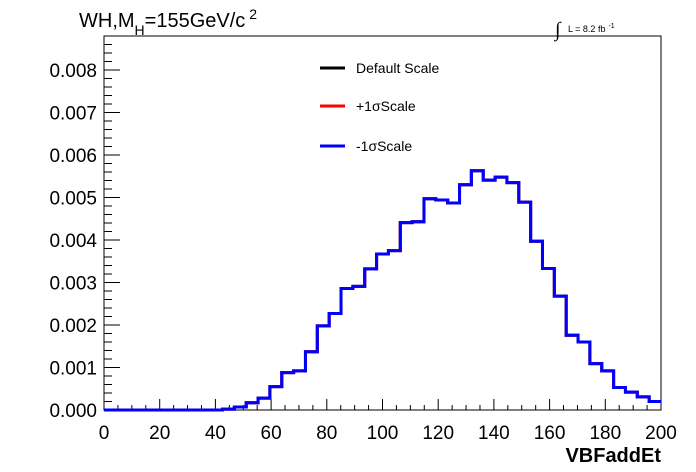  What do you see at coordinates (326, 433) in the screenshot?
I see `x-tick-label: 80` at bounding box center [326, 433].